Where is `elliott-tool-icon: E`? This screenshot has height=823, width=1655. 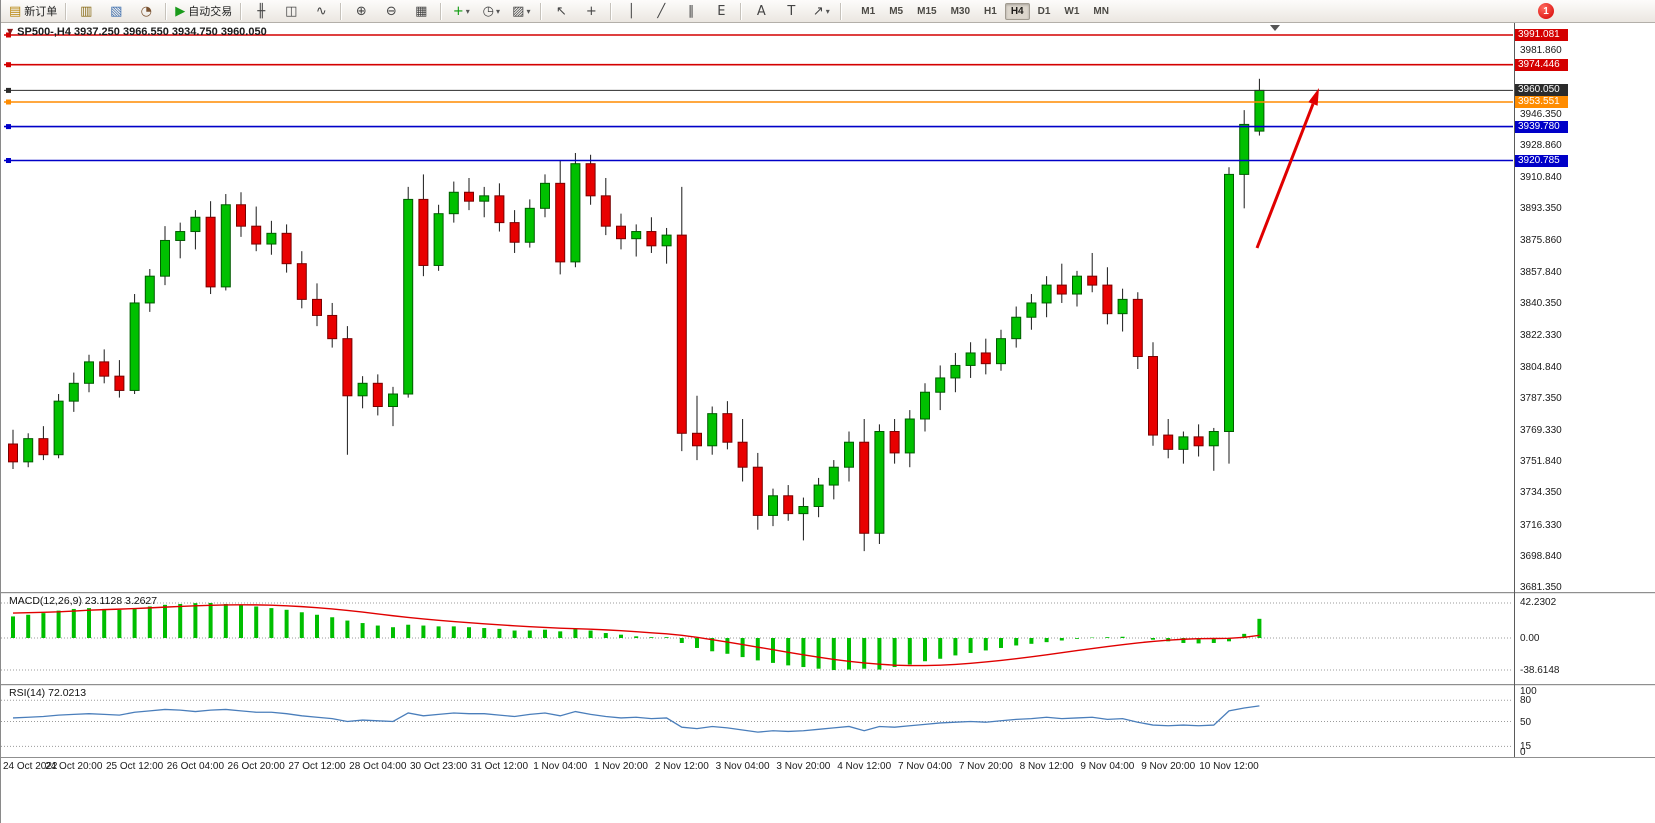
elliott-tool-icon: E is located at coordinates (721, 11).